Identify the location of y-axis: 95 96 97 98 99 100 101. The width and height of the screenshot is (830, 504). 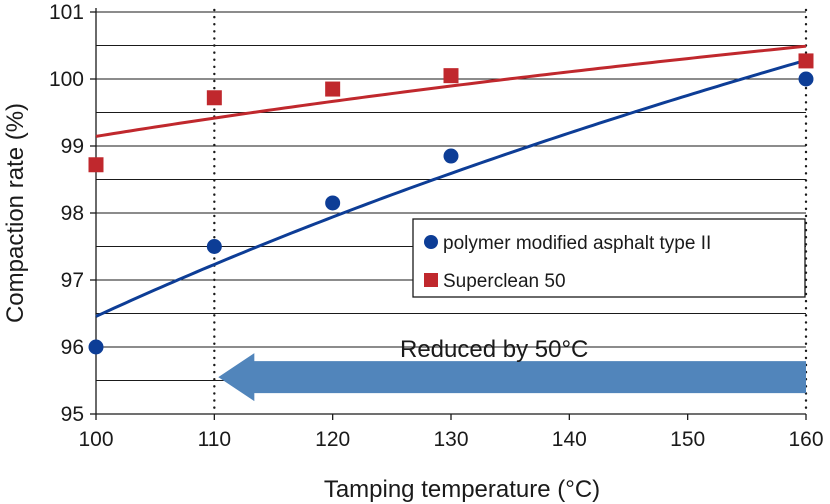
(73, 213).